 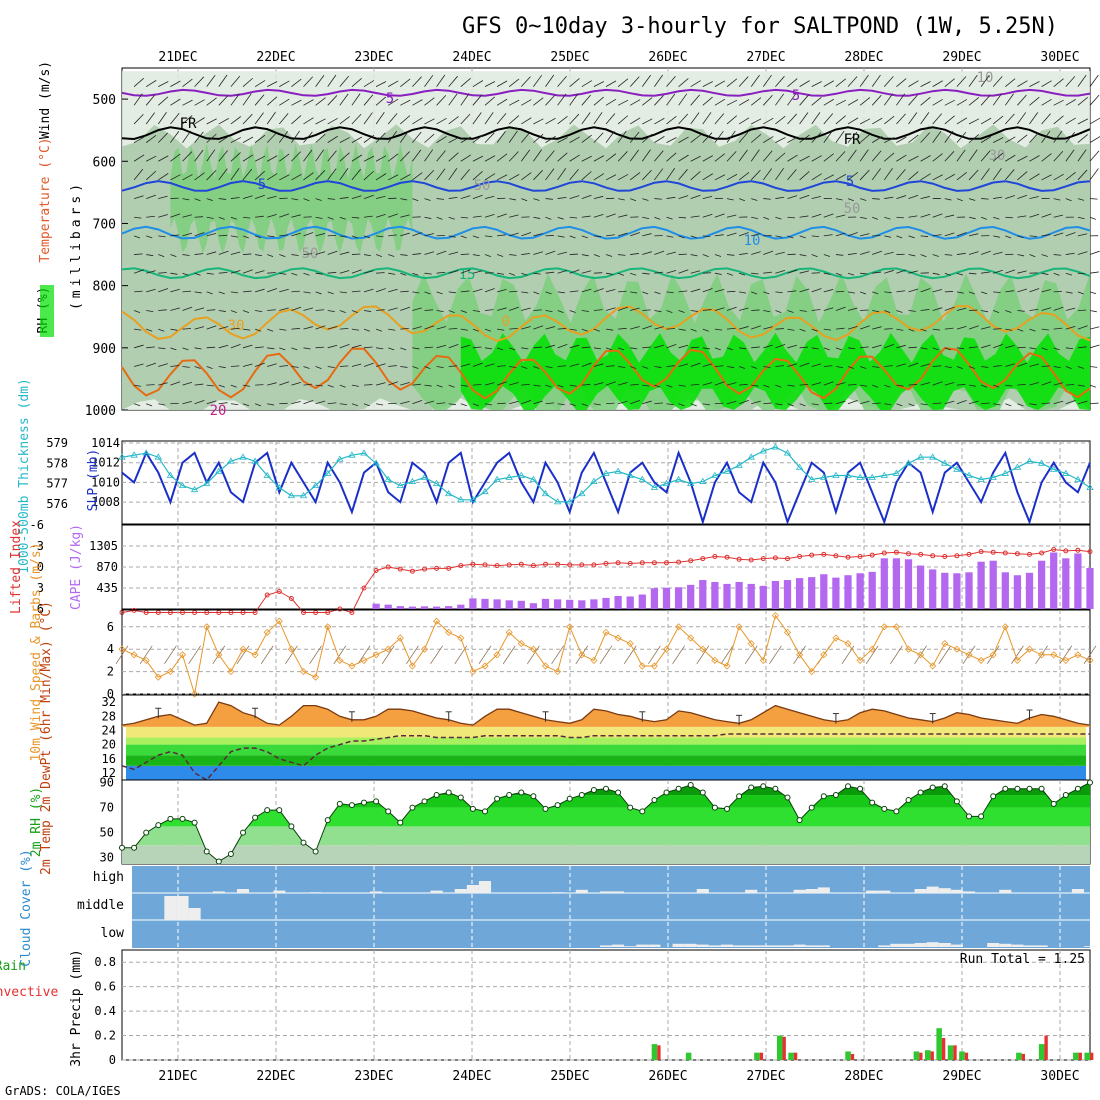 I want to click on temp-band, so click(x=606, y=750).